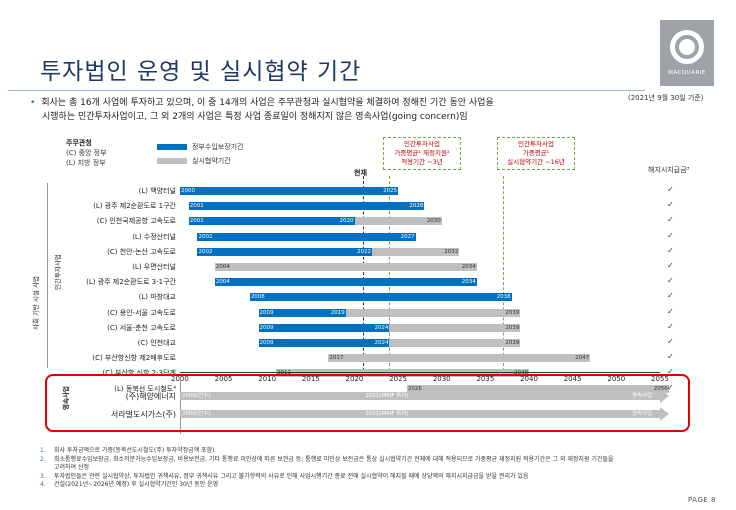 The width and height of the screenshot is (736, 510). I want to click on project-label: (L) 우면산터널, so click(154, 267).